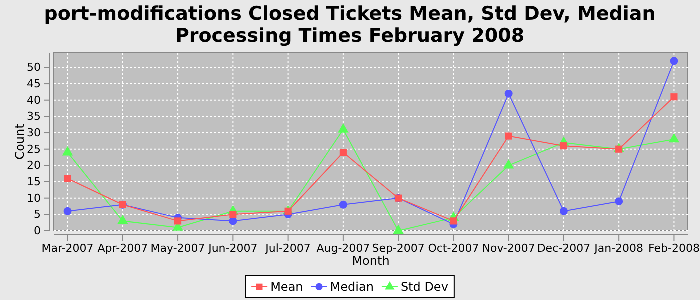 Image resolution: width=700 pixels, height=300 pixels. I want to click on y-tick-label: 50, so click(34, 67).